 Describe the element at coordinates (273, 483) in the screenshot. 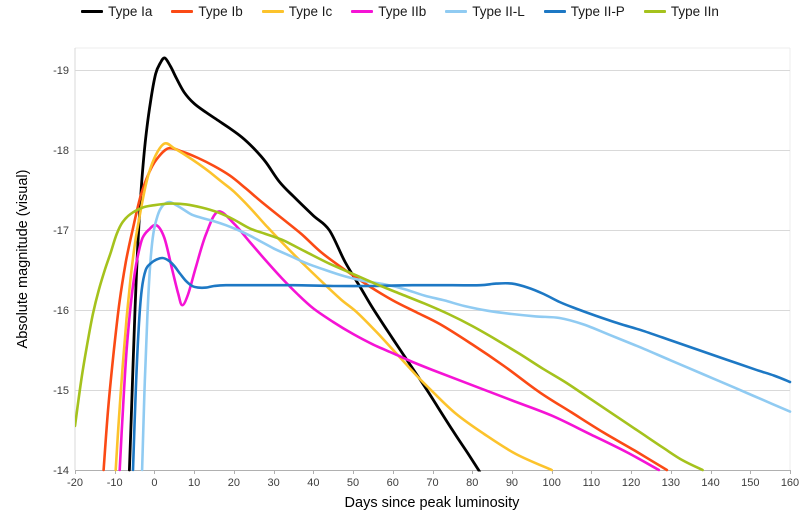

I see `x-tick-label: 30` at that location.